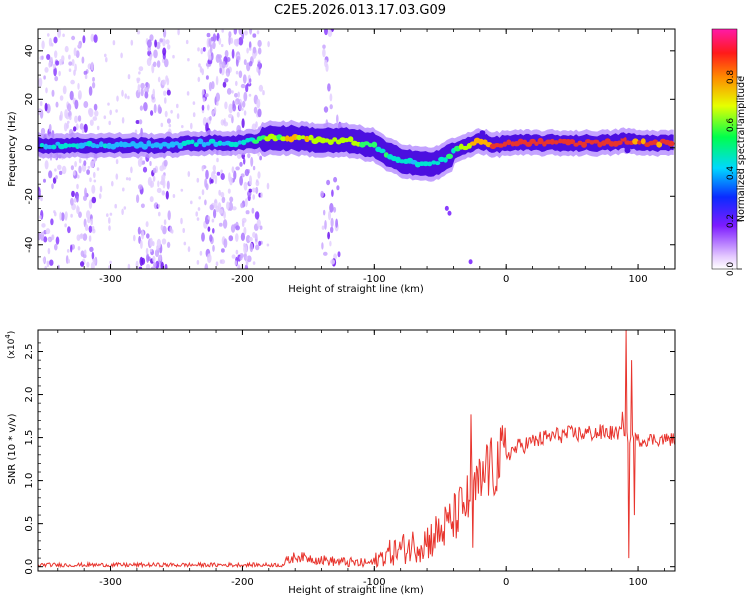 This screenshot has height=600, width=750. I want to click on y-tick-label: 0.5, so click(29, 524).